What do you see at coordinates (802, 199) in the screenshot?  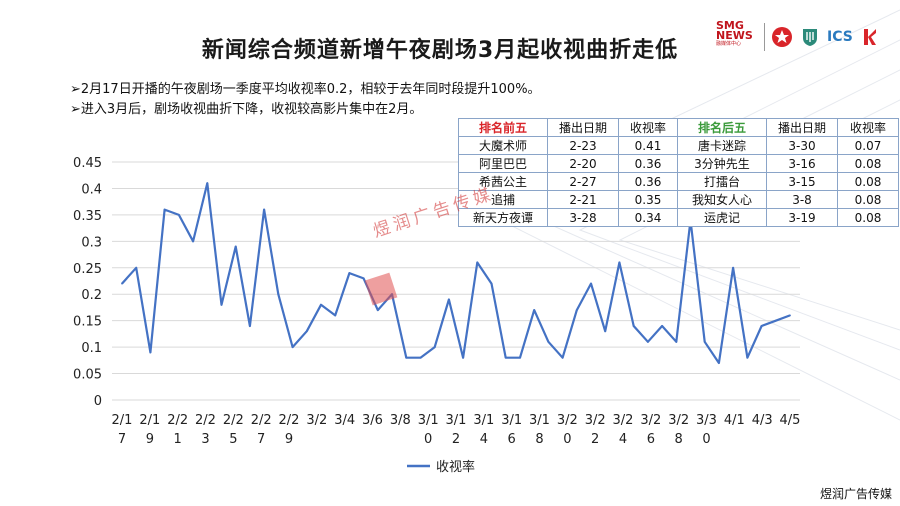 I see `table-cell: 3-8` at bounding box center [802, 199].